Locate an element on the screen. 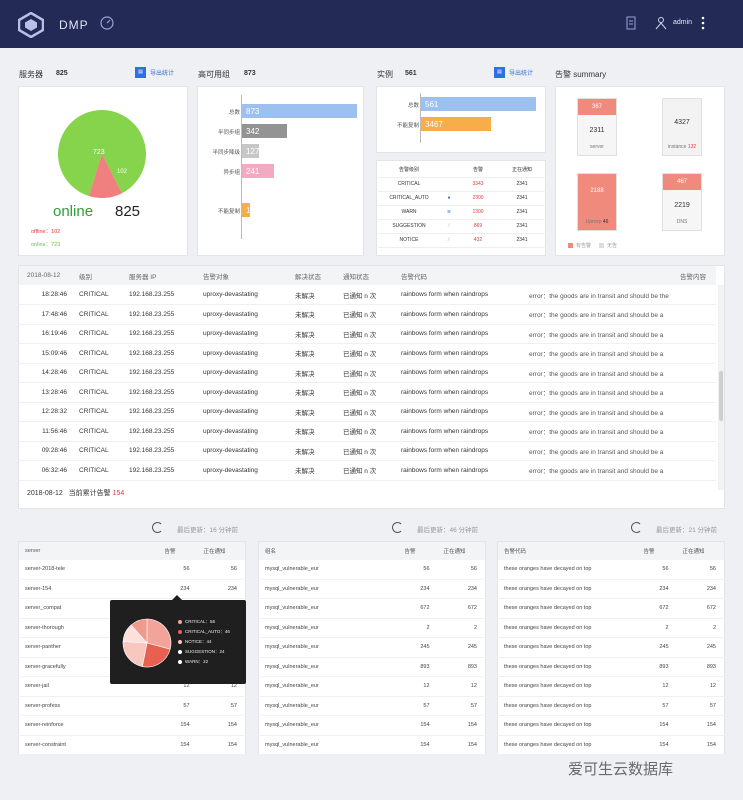 The height and width of the screenshot is (800, 743). table-row: these oranges have decayed on top 57 57 is located at coordinates (611, 706).